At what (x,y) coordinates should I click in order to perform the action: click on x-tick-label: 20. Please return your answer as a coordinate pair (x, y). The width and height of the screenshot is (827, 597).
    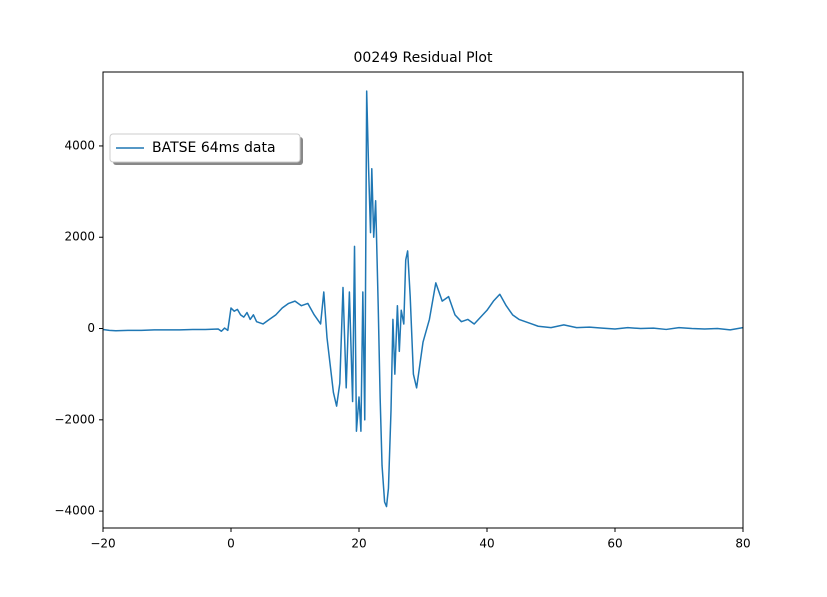
    Looking at the image, I should click on (358, 544).